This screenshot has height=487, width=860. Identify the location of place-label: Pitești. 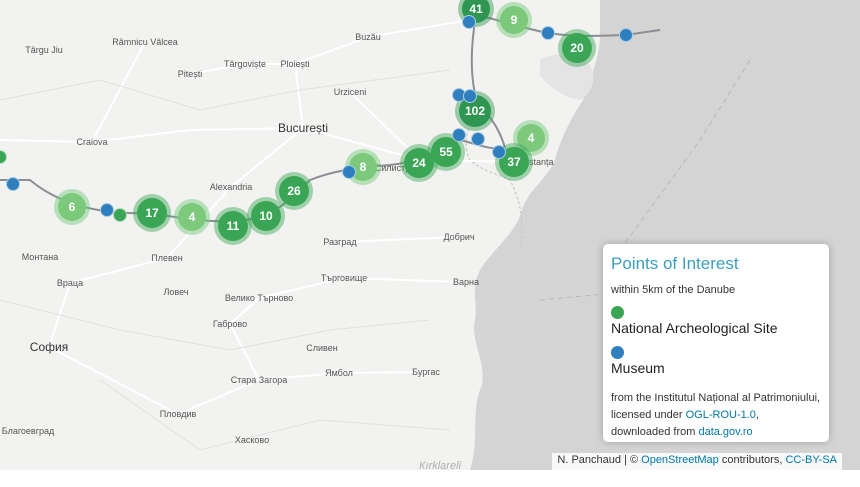
(190, 74).